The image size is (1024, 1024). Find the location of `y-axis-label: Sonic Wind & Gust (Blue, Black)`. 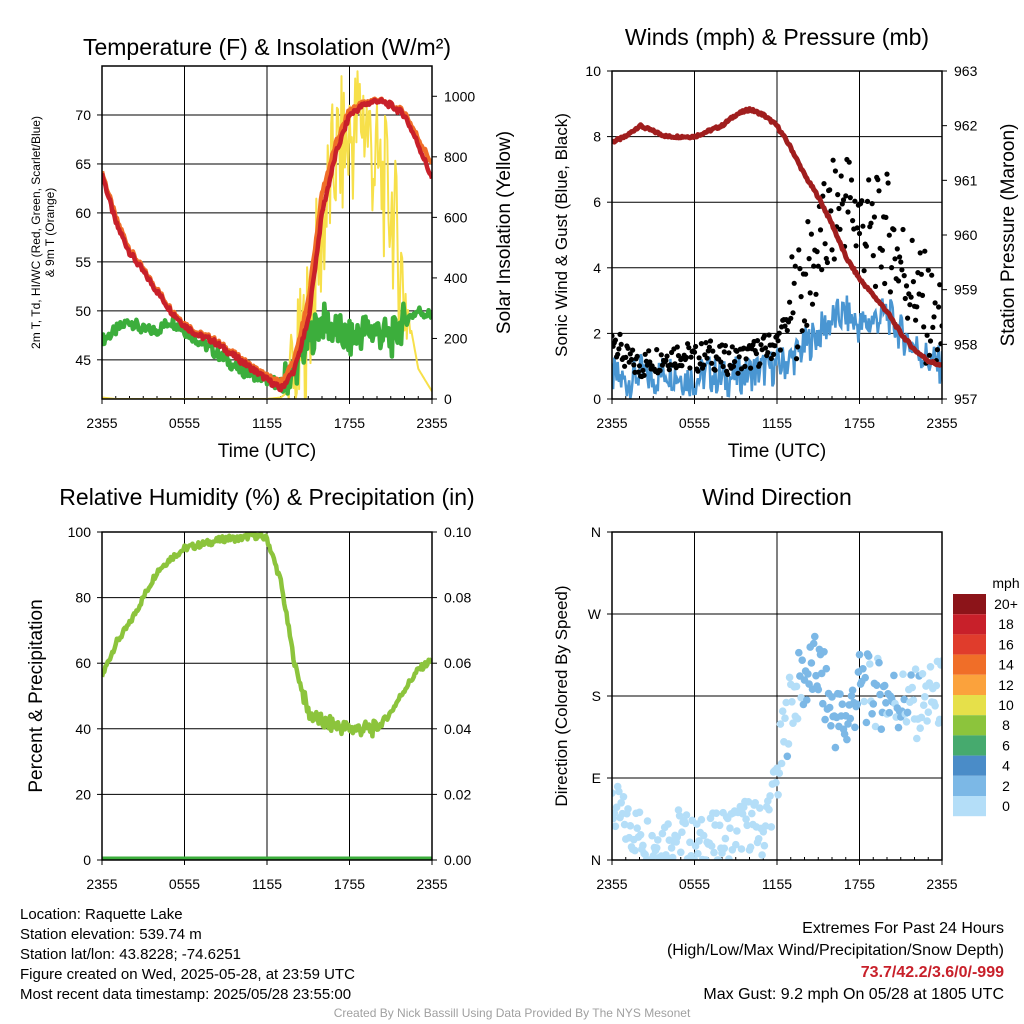

y-axis-label: Sonic Wind & Gust (Blue, Black) is located at coordinates (561, 235).